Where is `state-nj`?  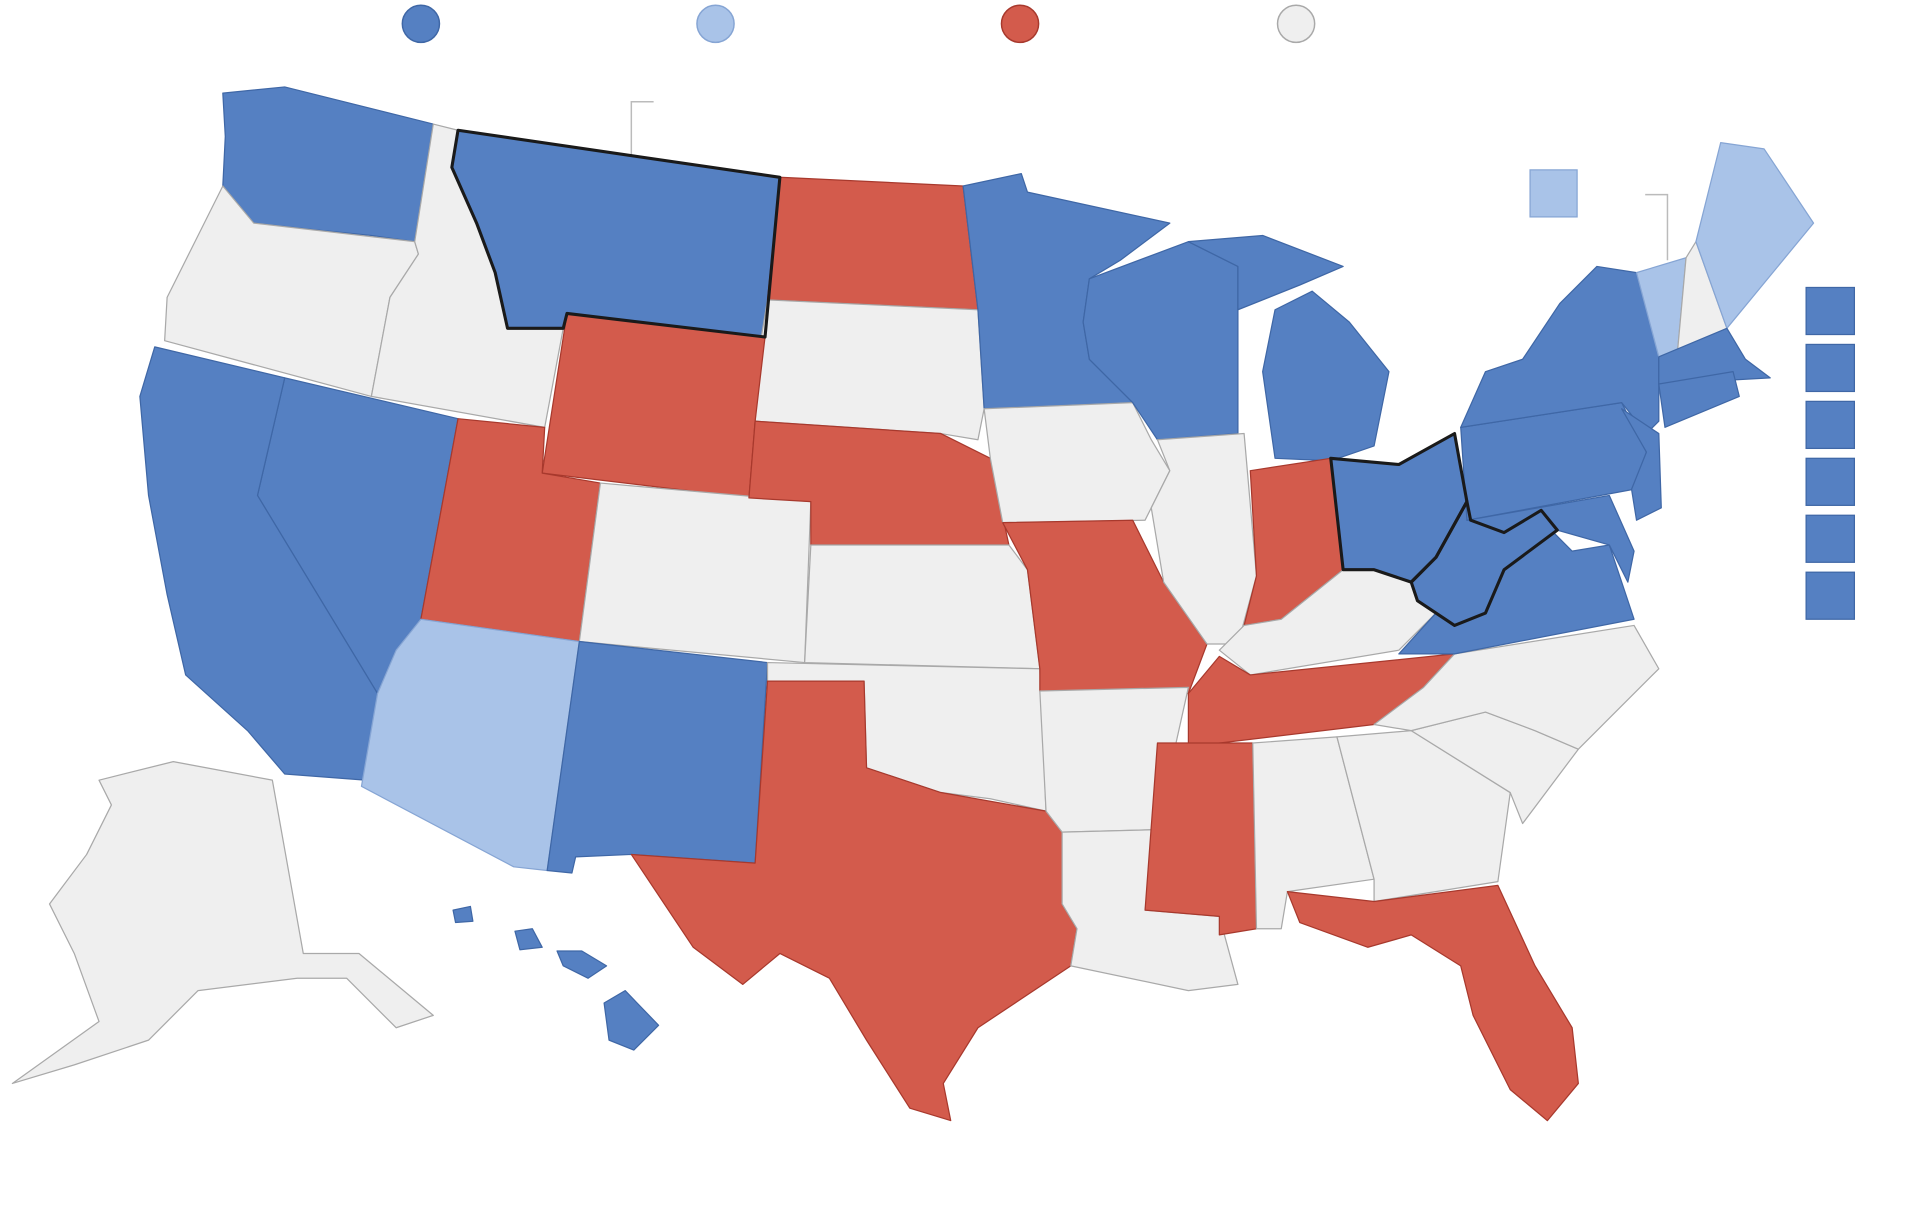 state-nj is located at coordinates (1641, 464).